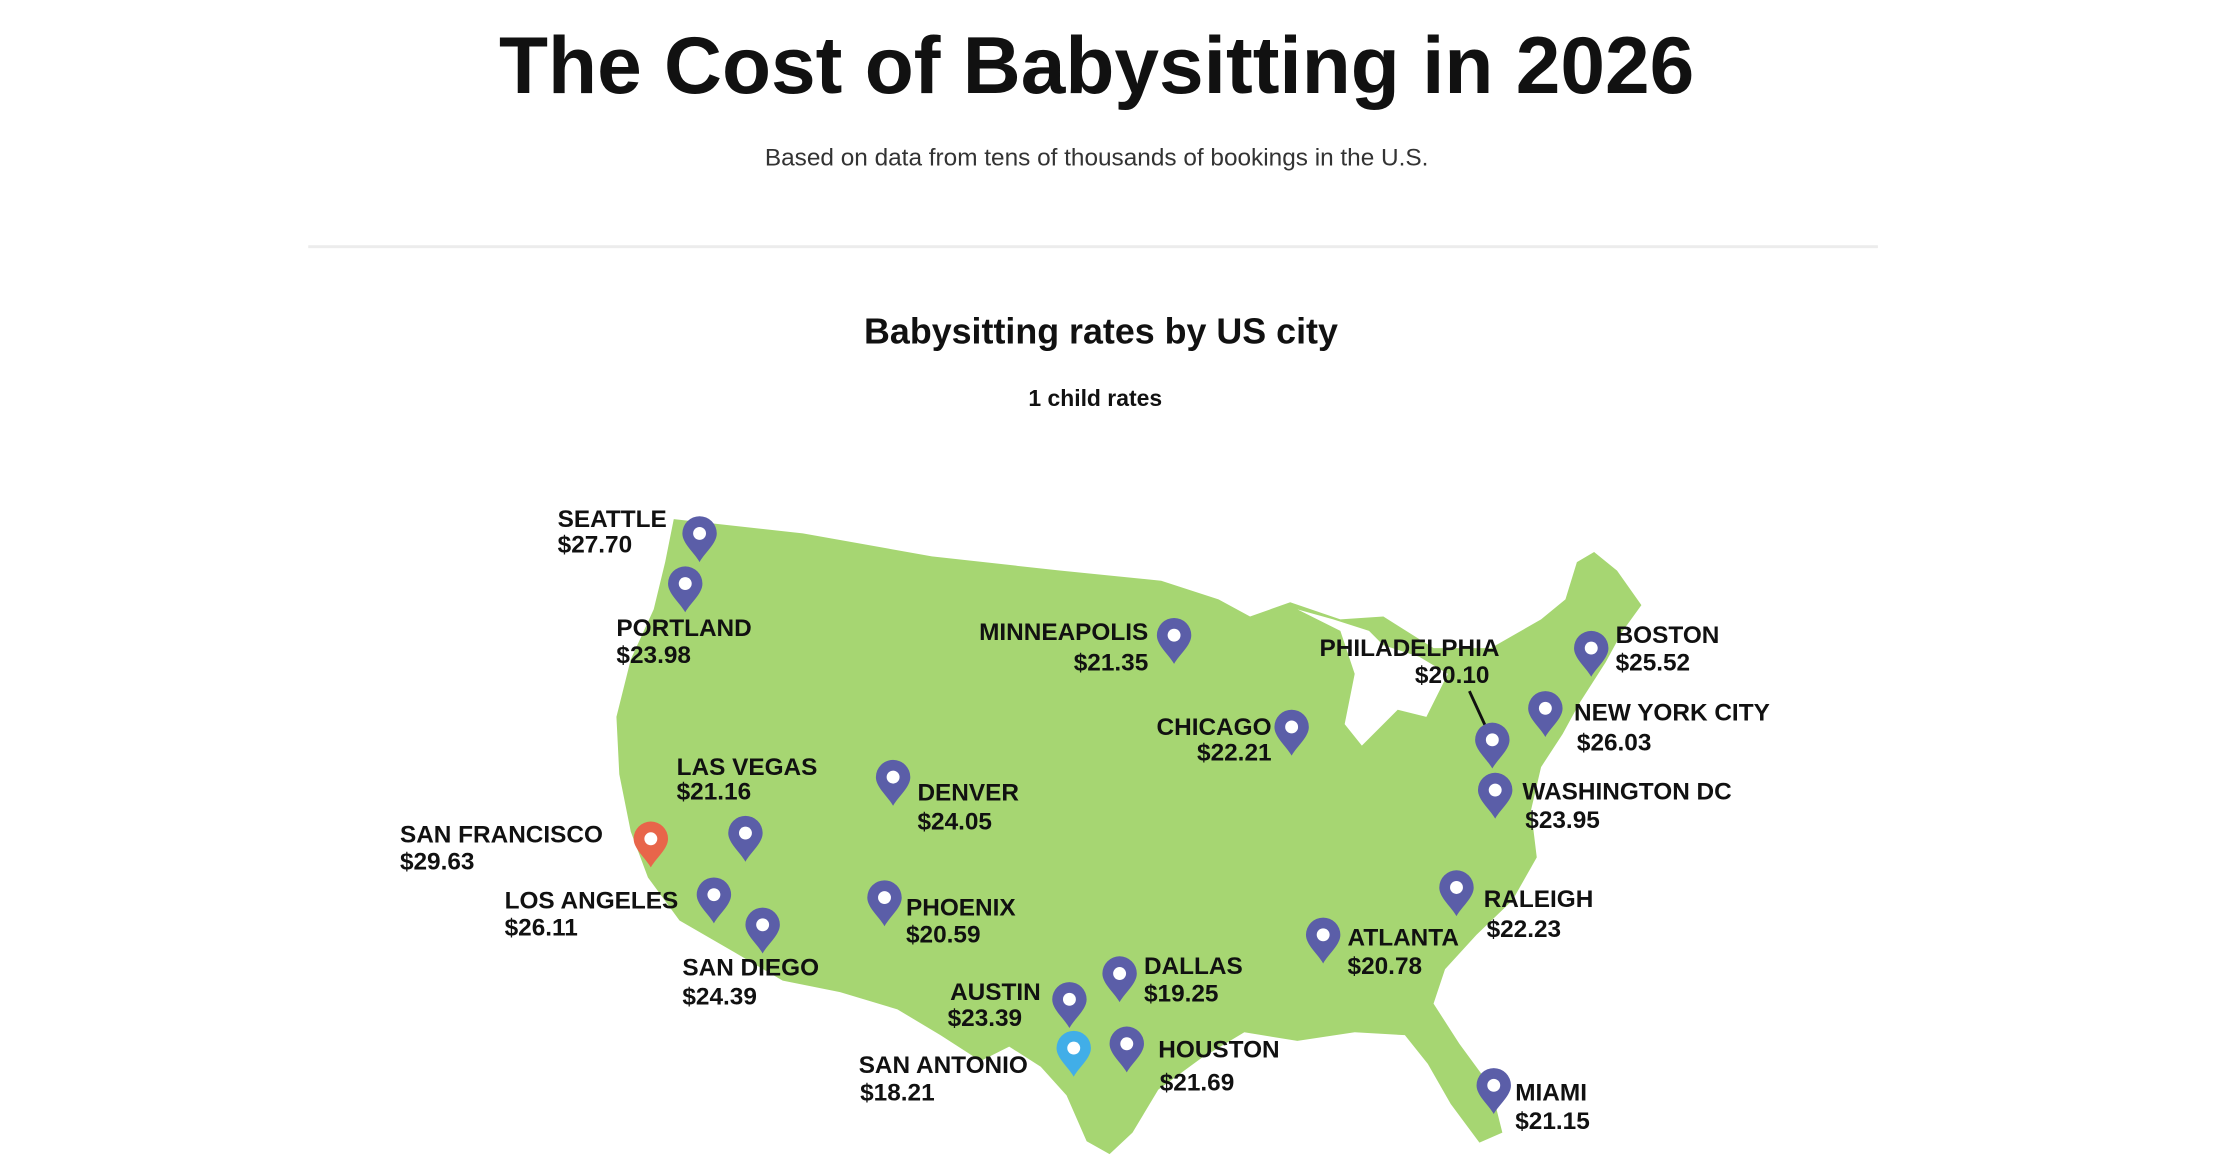  I want to click on city-name: DENVER, so click(968, 793).